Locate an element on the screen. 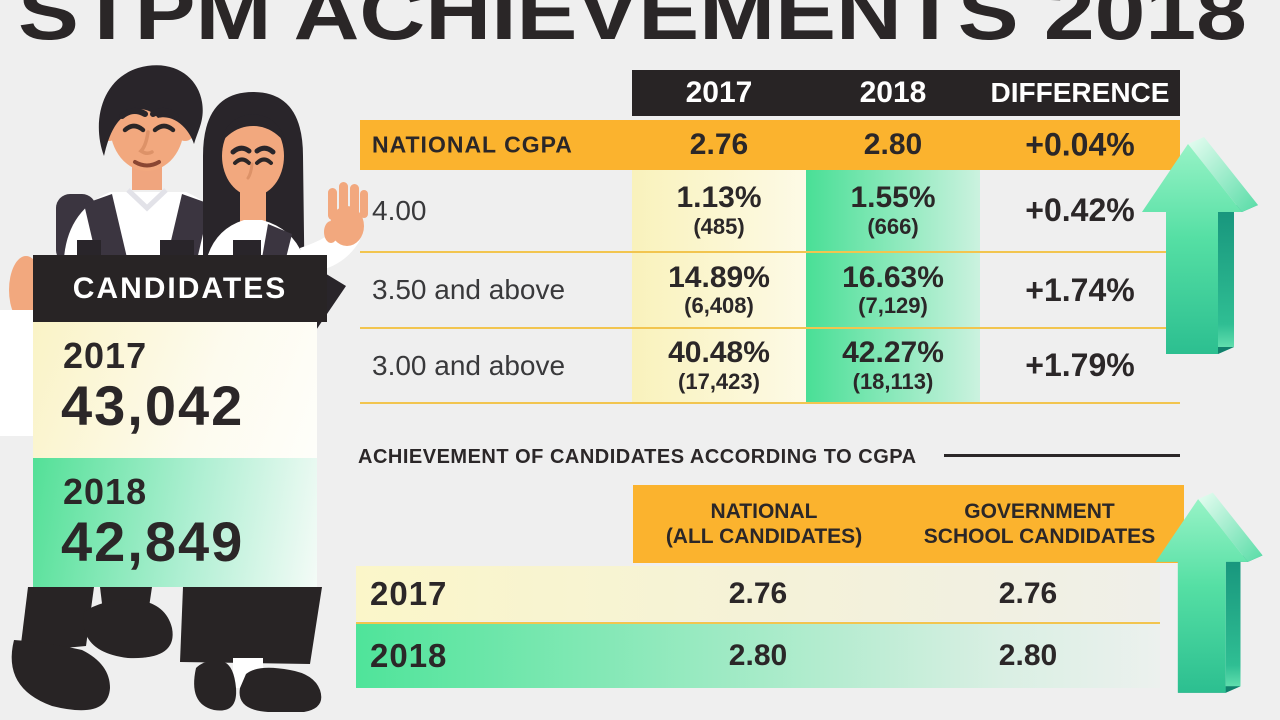 Image resolution: width=1280 pixels, height=720 pixels. column-header-national: NATIONAL (ALL CANDIDATES) is located at coordinates (764, 524).